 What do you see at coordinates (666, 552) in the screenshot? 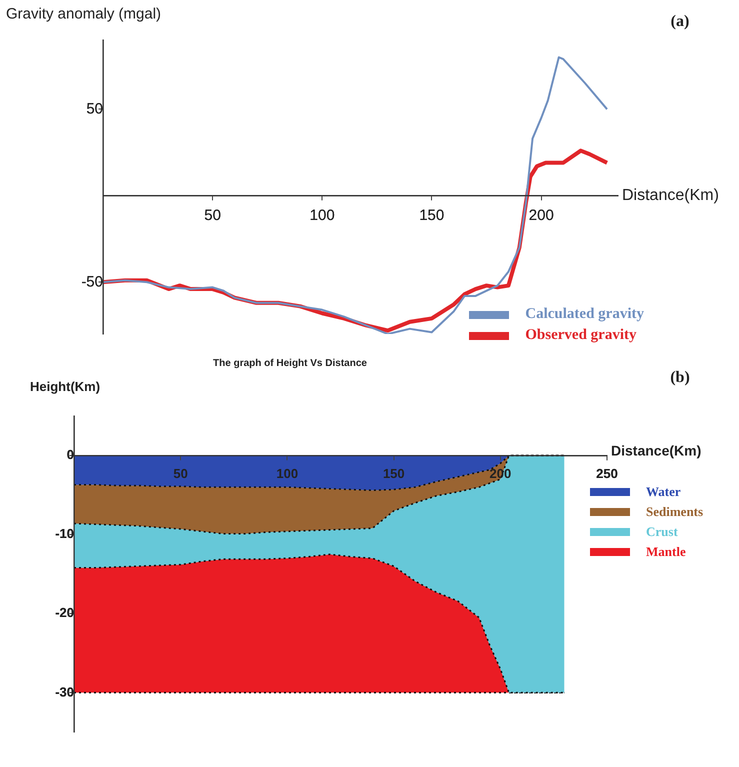
I see `legend-label: Mantle` at bounding box center [666, 552].